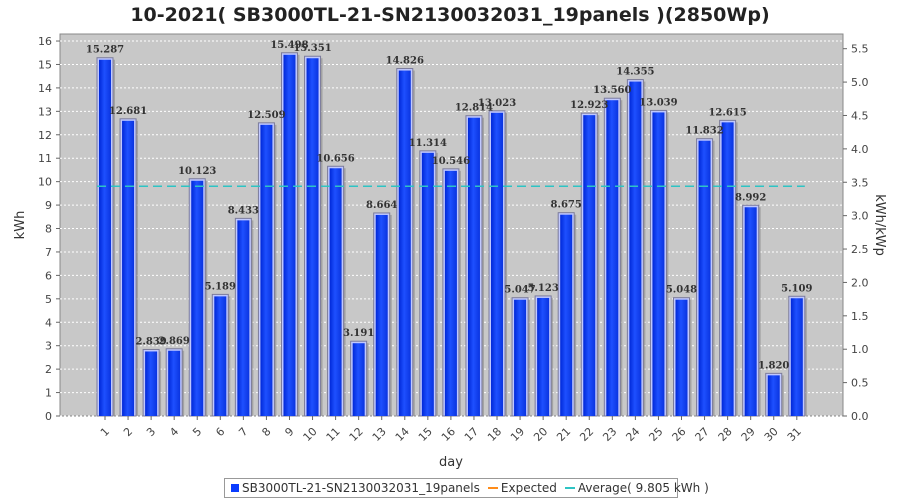  I want to click on y-tick-label: 5, so click(48, 299).